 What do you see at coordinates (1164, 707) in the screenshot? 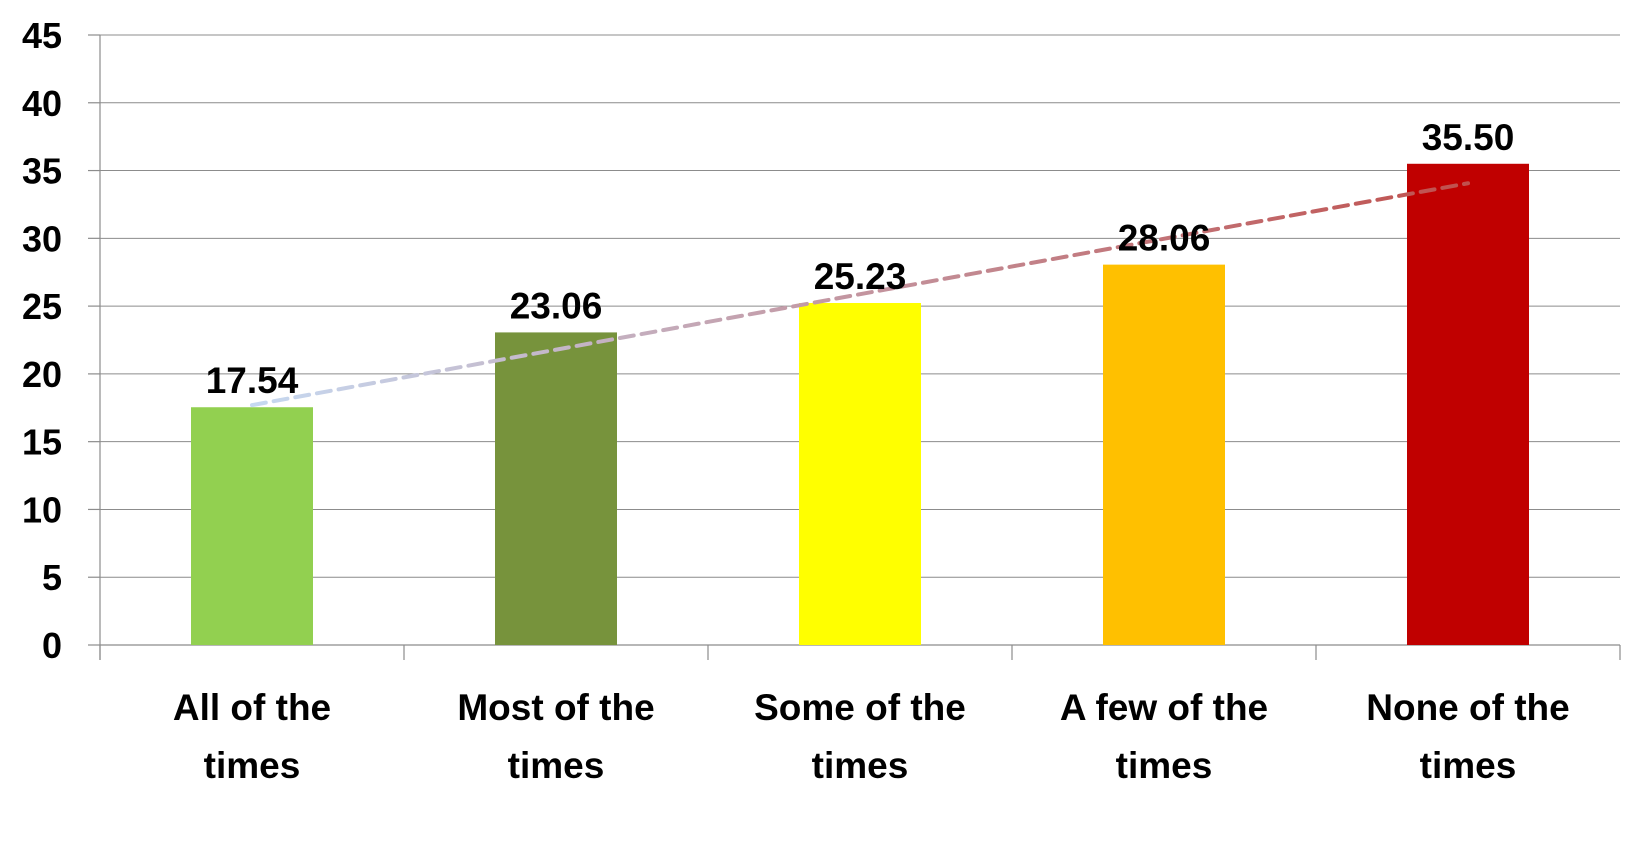
I see `x-tick-label-line: A few of the` at bounding box center [1164, 707].